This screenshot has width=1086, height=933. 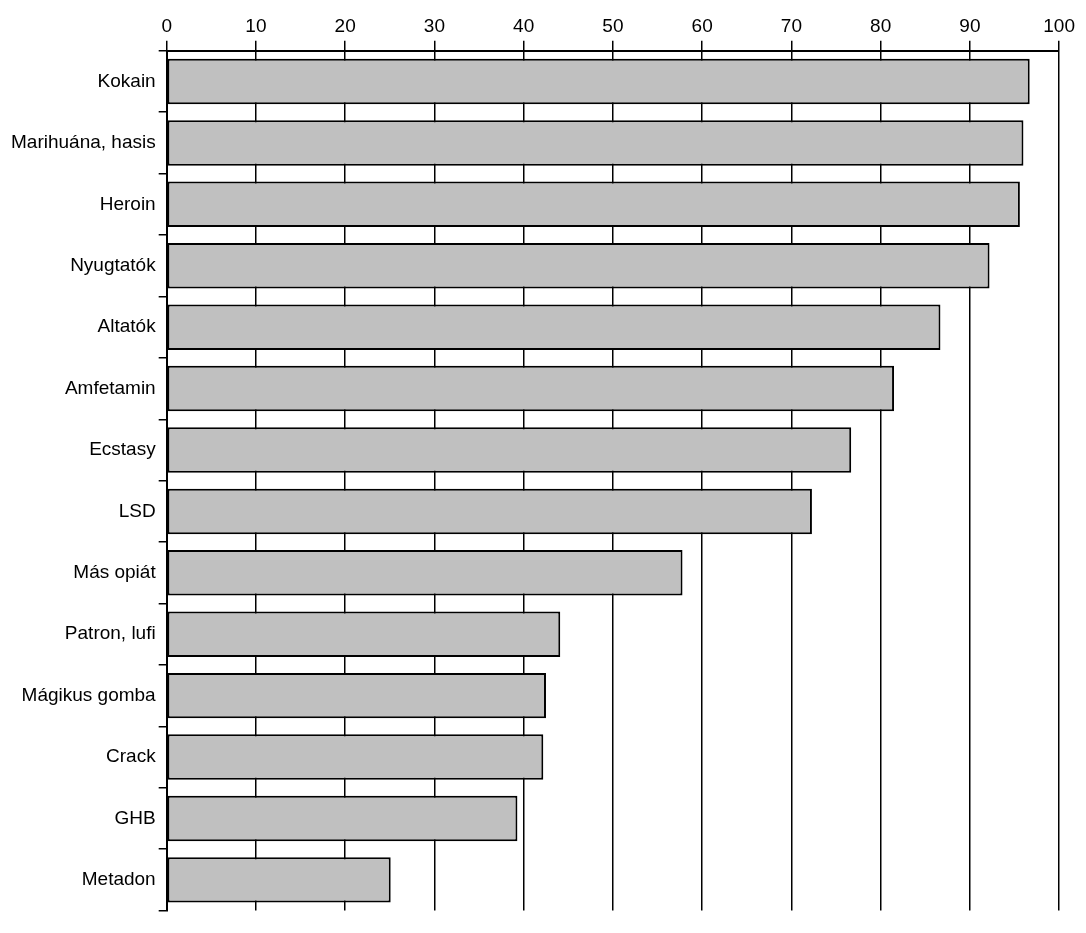 What do you see at coordinates (110, 387) in the screenshot?
I see `y-tick-label: Amfetamin` at bounding box center [110, 387].